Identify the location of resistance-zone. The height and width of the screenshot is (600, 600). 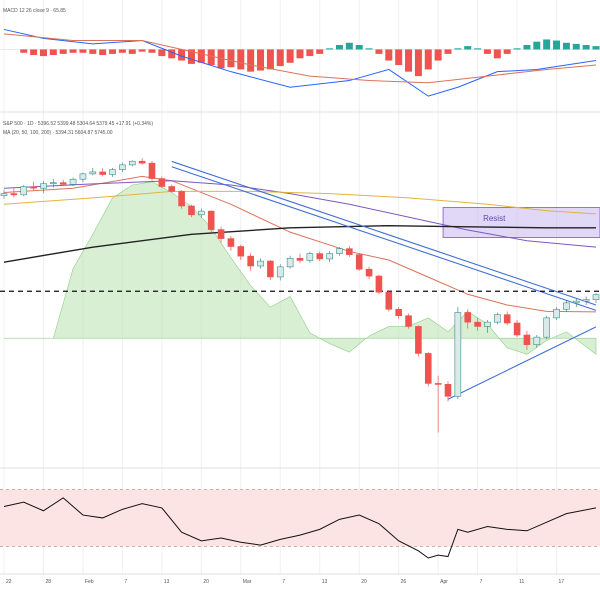
(521, 222).